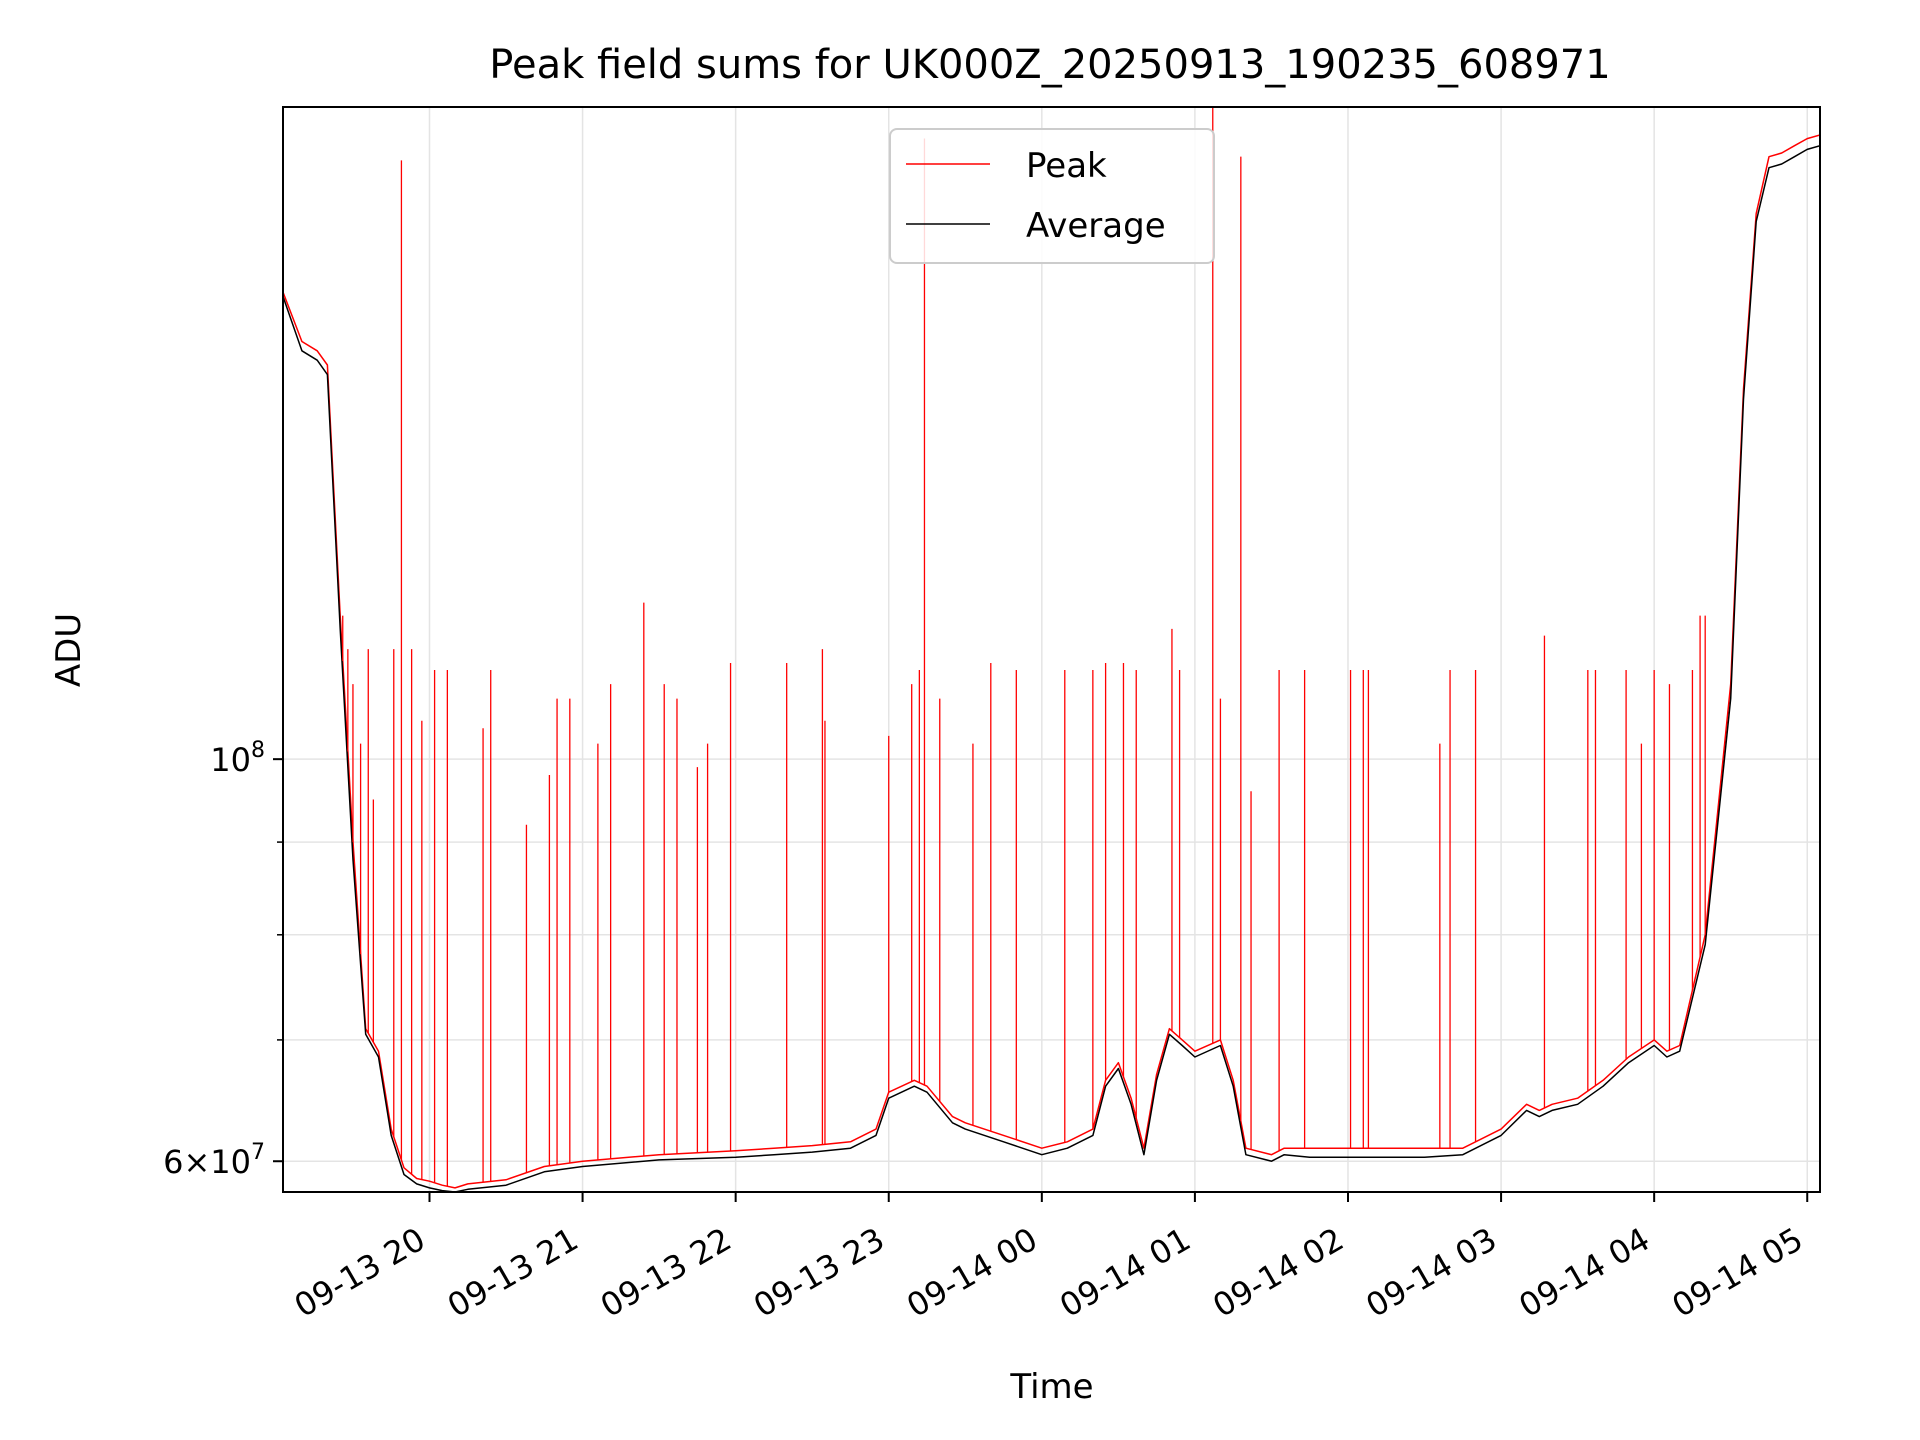 Image resolution: width=1920 pixels, height=1440 pixels. What do you see at coordinates (1096, 226) in the screenshot?
I see `legend-label-average: Average` at bounding box center [1096, 226].